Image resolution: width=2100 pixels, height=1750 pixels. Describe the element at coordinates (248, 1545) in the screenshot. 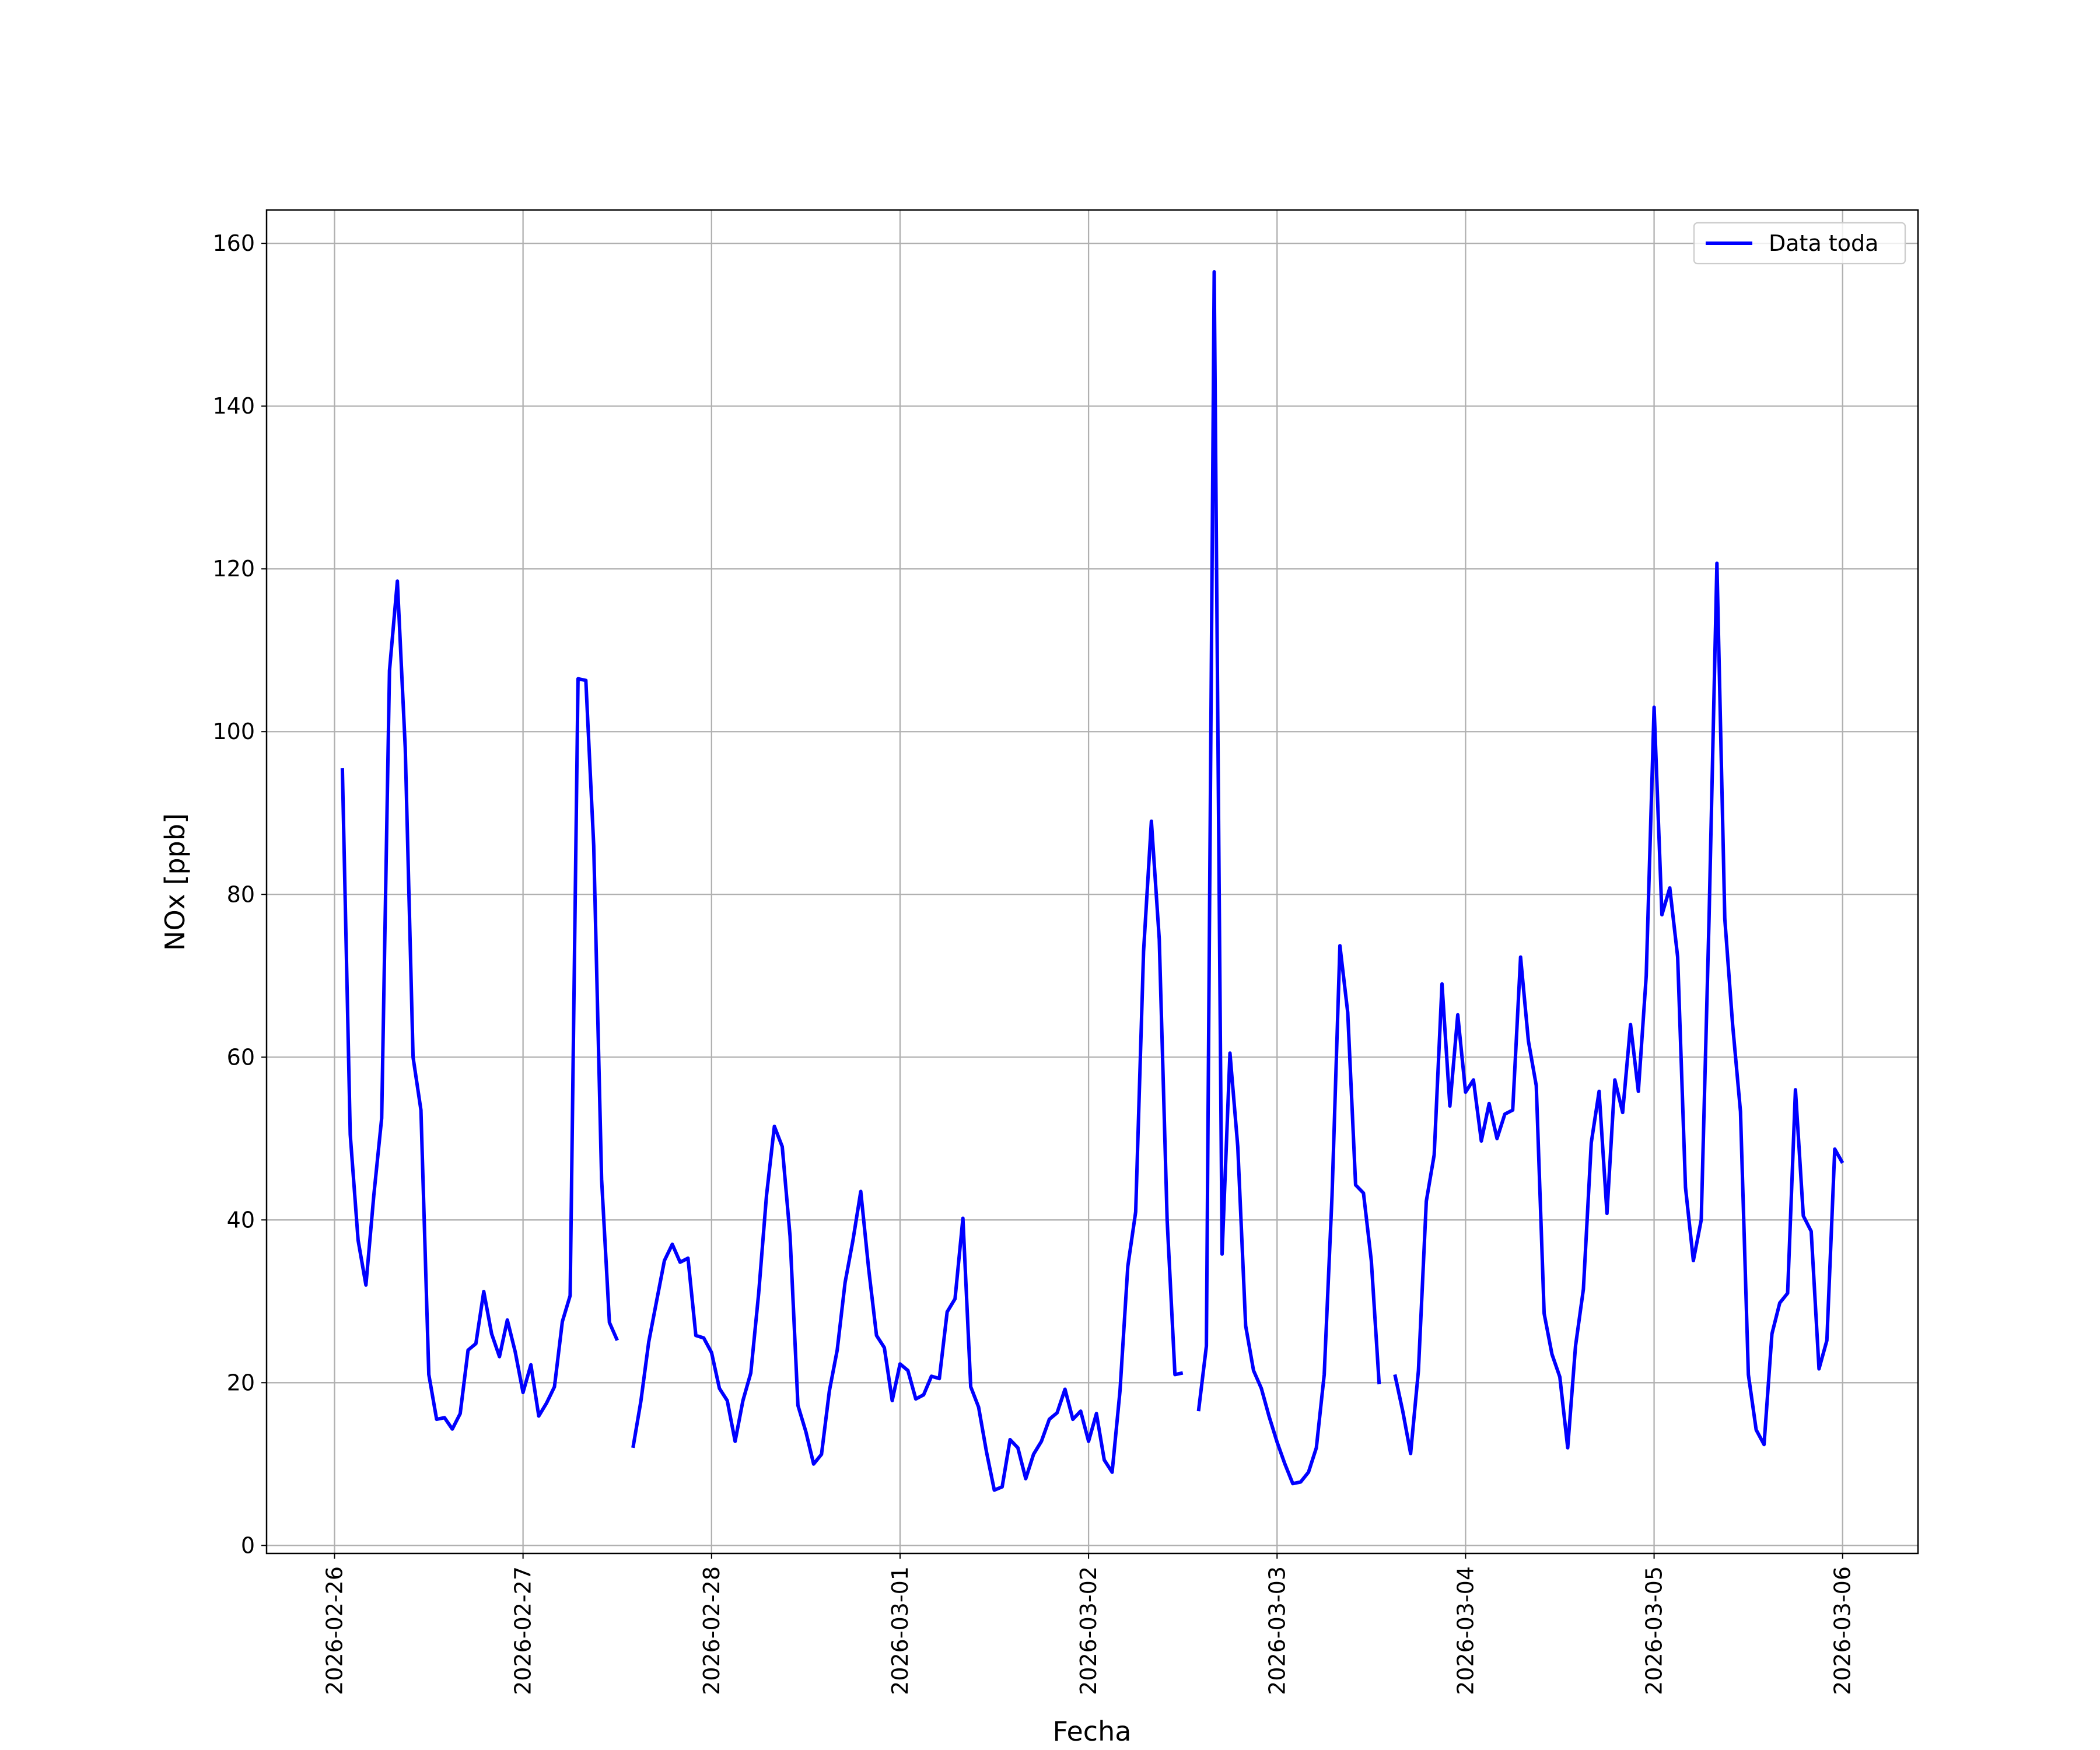

I see `y-tick-label: 0` at that location.